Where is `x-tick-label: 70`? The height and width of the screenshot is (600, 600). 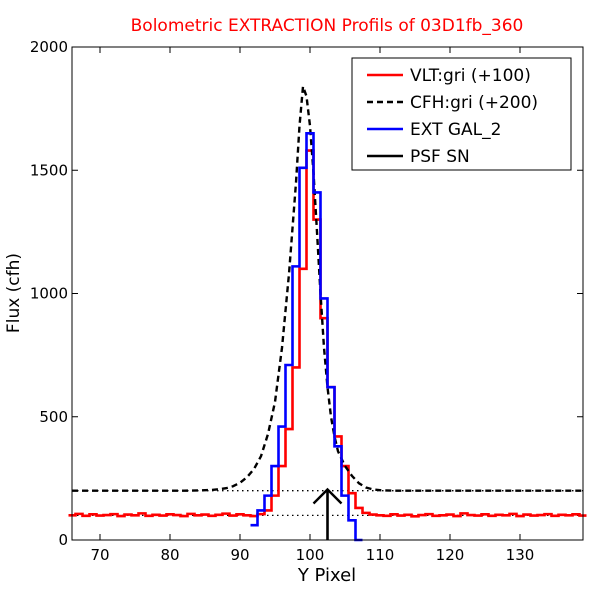 x-tick-label: 70 is located at coordinates (99, 555).